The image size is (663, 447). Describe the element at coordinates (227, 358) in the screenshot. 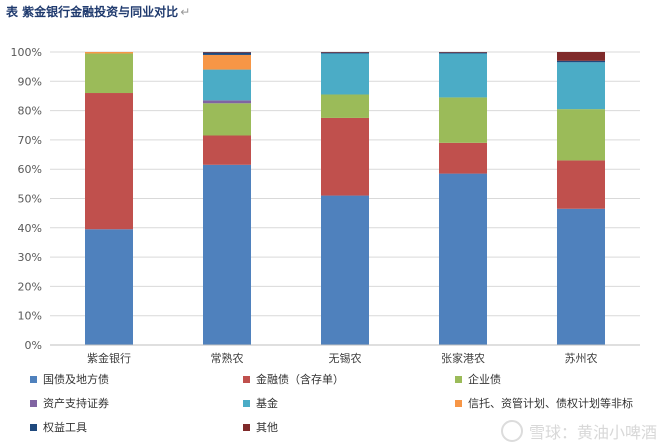

I see `x-tick-label: 常熟农` at that location.